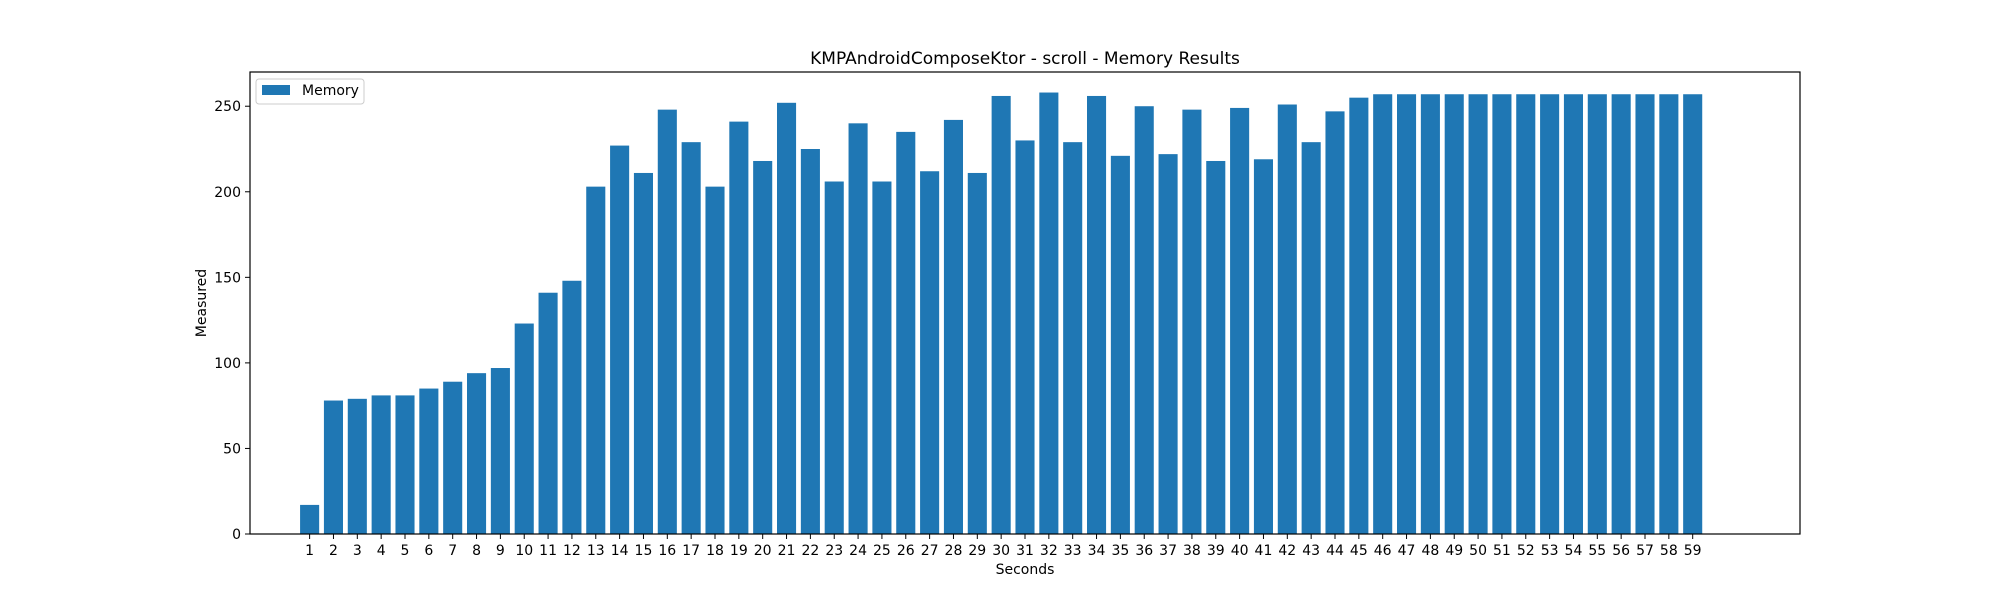 The height and width of the screenshot is (600, 2000). What do you see at coordinates (1287, 551) in the screenshot?
I see `x-tick-label: 42` at bounding box center [1287, 551].